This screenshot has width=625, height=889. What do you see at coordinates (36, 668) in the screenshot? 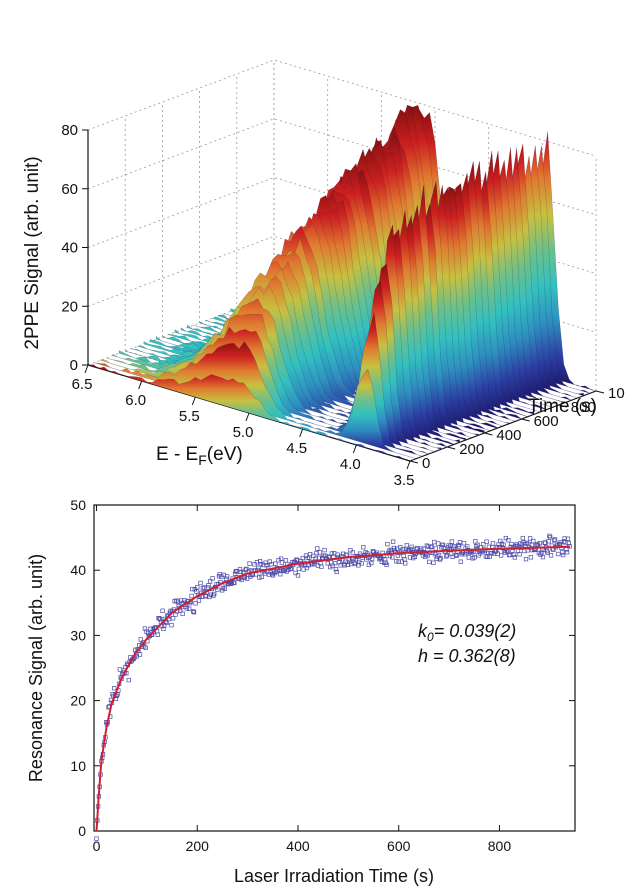
I see `scatter-y-axis-label: Resonance Signal (arb. unit)` at bounding box center [36, 668].